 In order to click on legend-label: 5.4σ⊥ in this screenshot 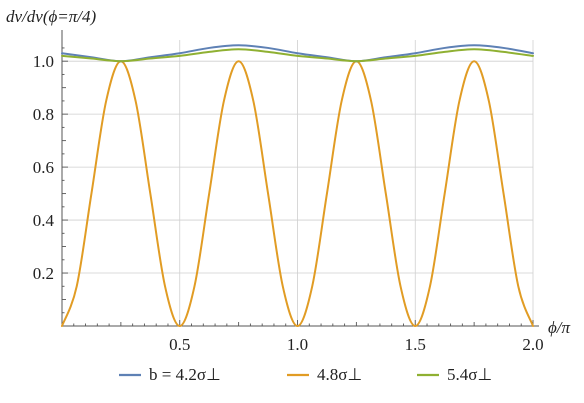, I will do `click(469, 374)`.